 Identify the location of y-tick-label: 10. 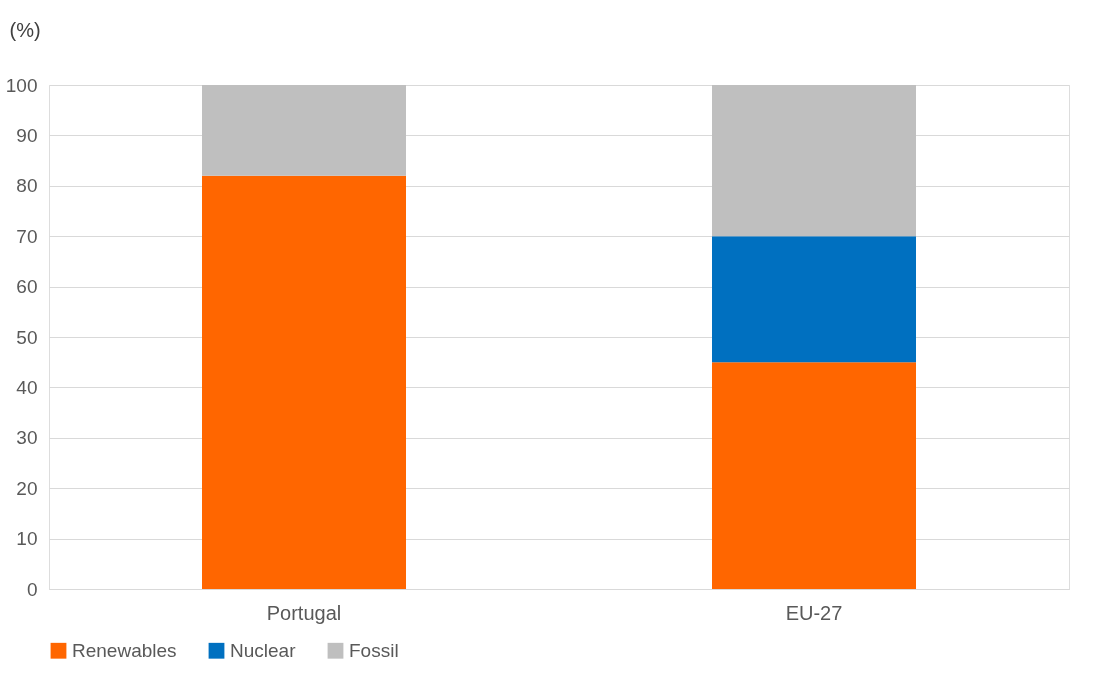
(27, 539).